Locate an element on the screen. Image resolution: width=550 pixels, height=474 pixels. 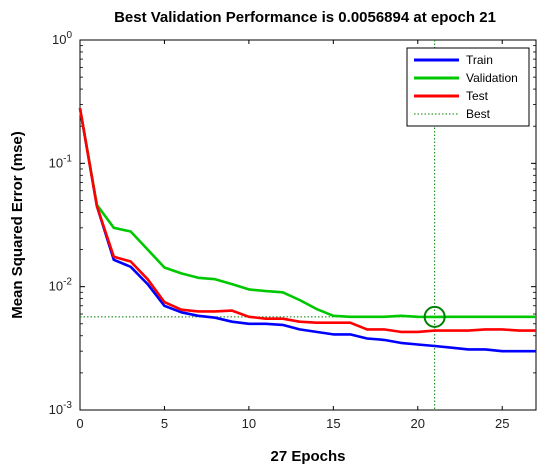
y-tick-label: 10⁻³ is located at coordinates (61, 408).